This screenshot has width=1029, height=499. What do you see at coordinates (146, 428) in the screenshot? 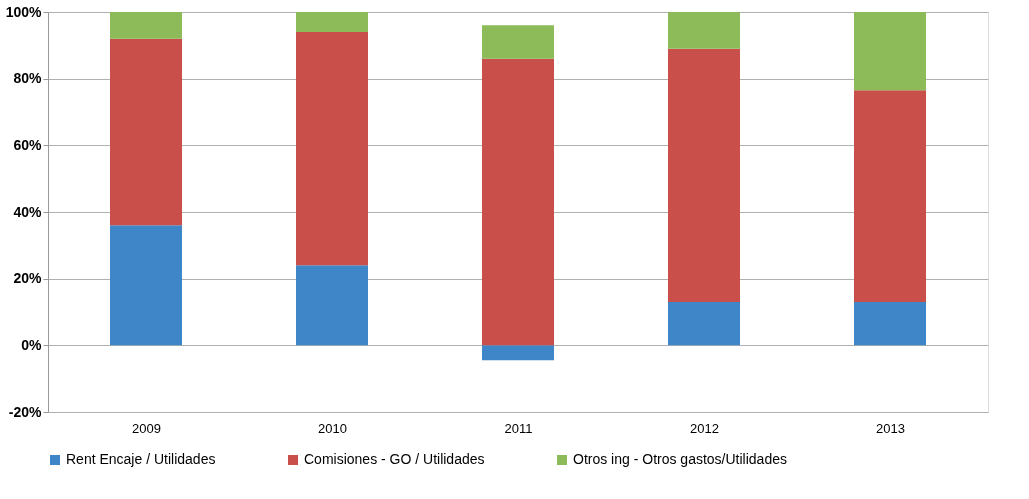
I see `x-tick-label: 2009` at bounding box center [146, 428].